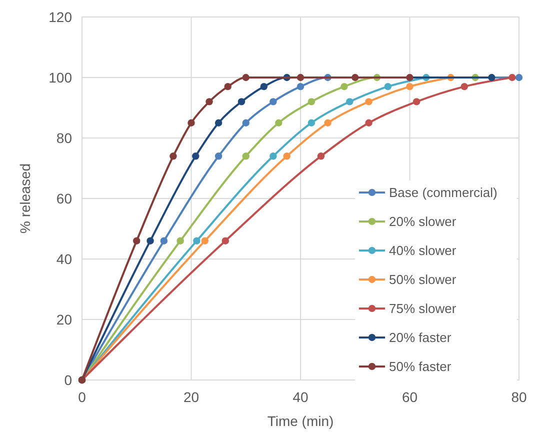 The width and height of the screenshot is (537, 445). Describe the element at coordinates (423, 308) in the screenshot. I see `legend-label: 75% slower` at that location.